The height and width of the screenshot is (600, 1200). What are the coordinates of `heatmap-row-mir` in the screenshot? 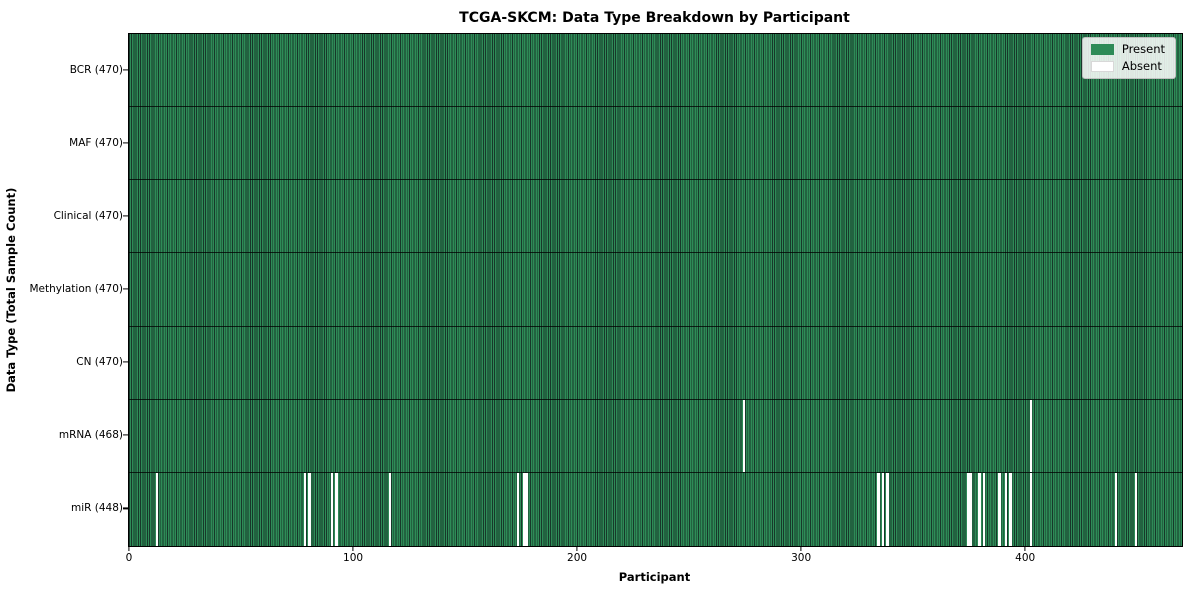 It's located at (655, 509).